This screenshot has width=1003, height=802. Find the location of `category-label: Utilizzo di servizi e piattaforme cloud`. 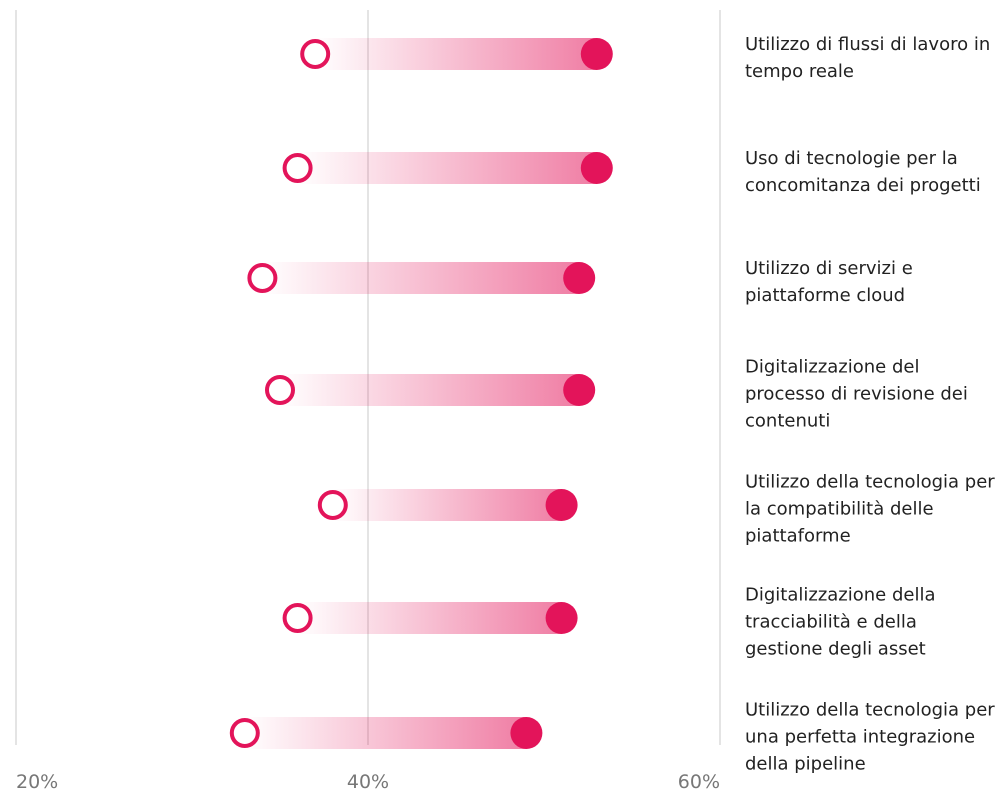

category-label: Utilizzo di servizi e piattaforme cloud is located at coordinates (829, 282).